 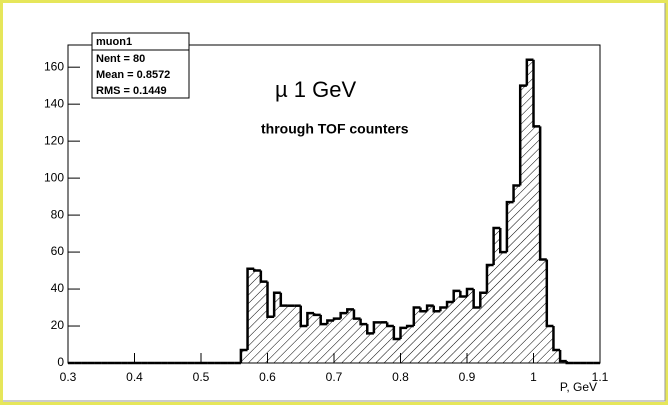 What do you see at coordinates (335, 129) in the screenshot?
I see `annotation: through TOF counters` at bounding box center [335, 129].